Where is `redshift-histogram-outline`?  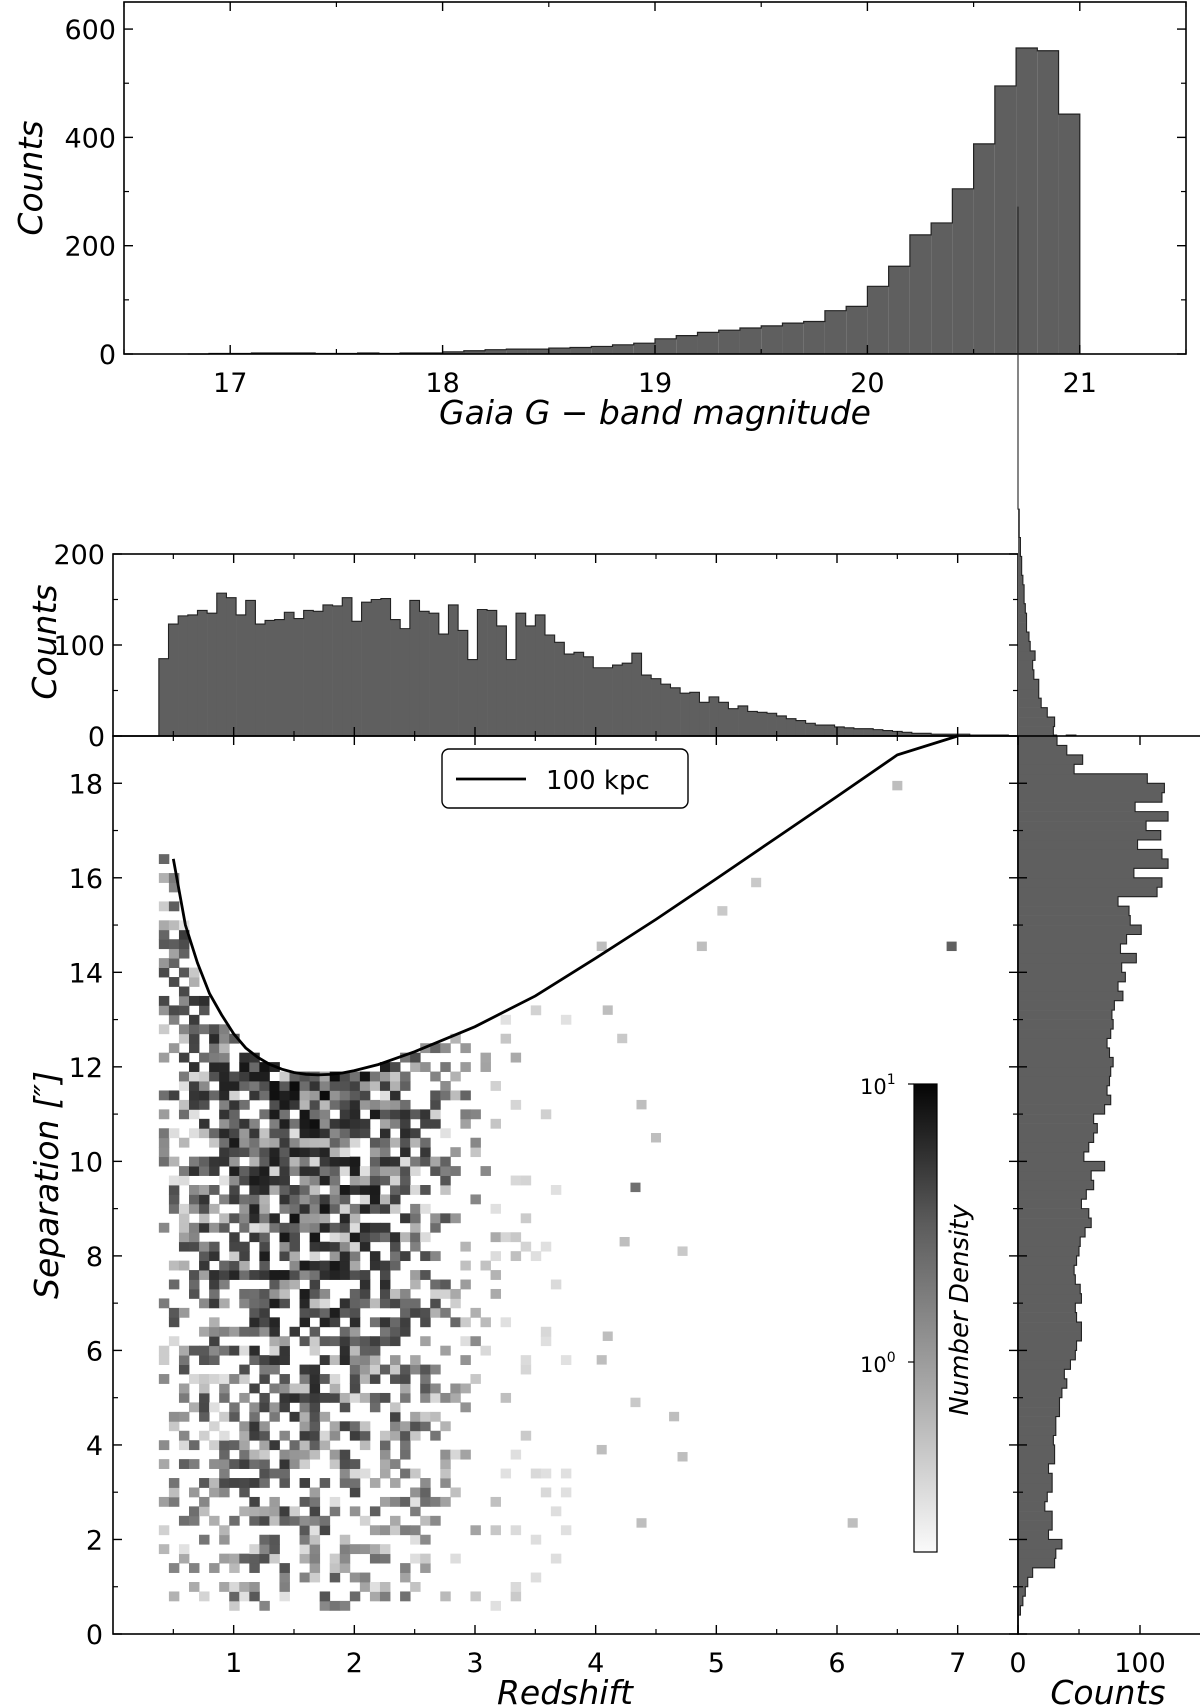 redshift-histogram-outline is located at coordinates (679, 664).